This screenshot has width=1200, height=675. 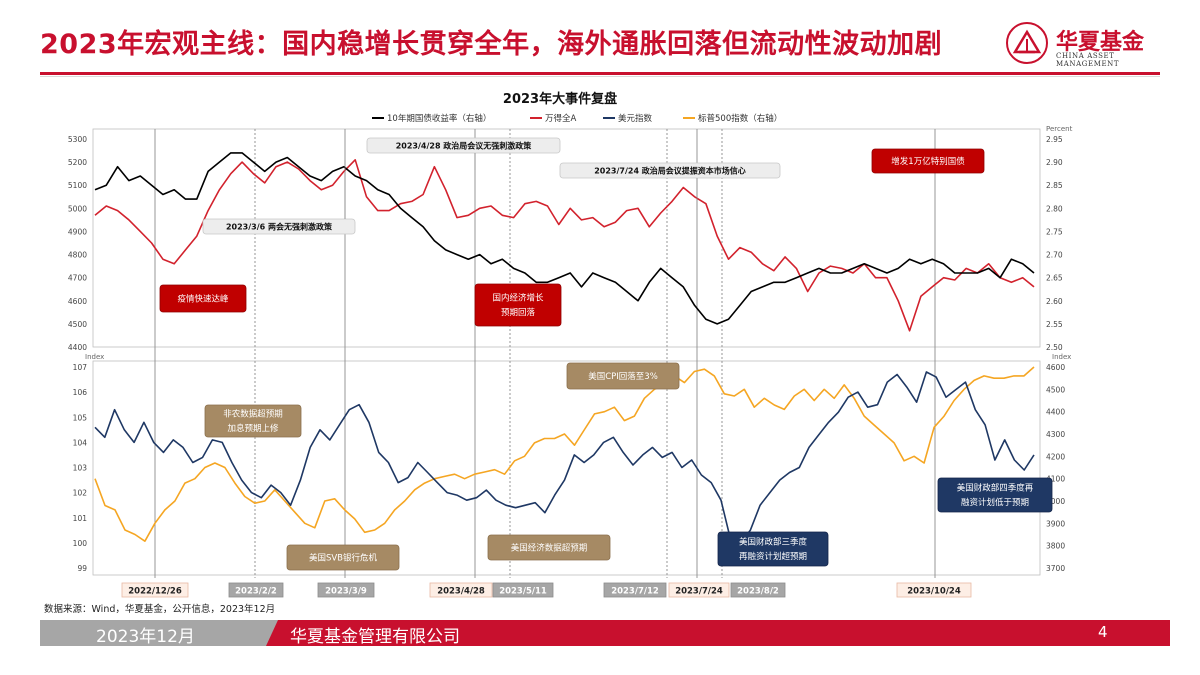 I want to click on legend-label: 万得全A, so click(x=561, y=118).